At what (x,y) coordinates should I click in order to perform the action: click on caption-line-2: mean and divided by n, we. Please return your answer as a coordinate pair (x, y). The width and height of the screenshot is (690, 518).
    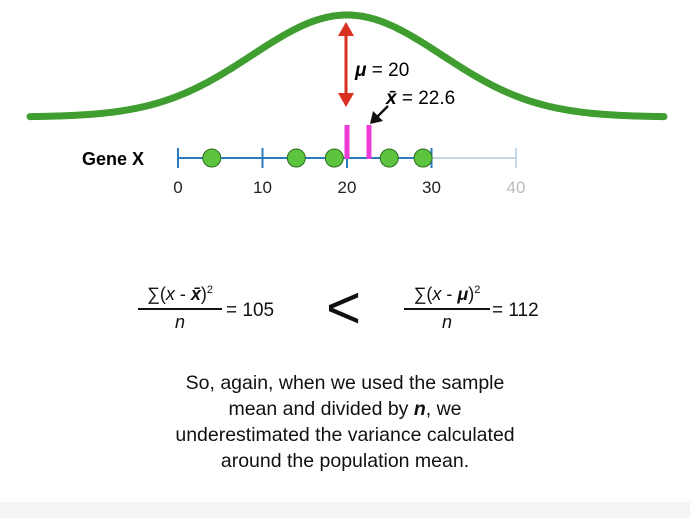
    Looking at the image, I should click on (345, 409).